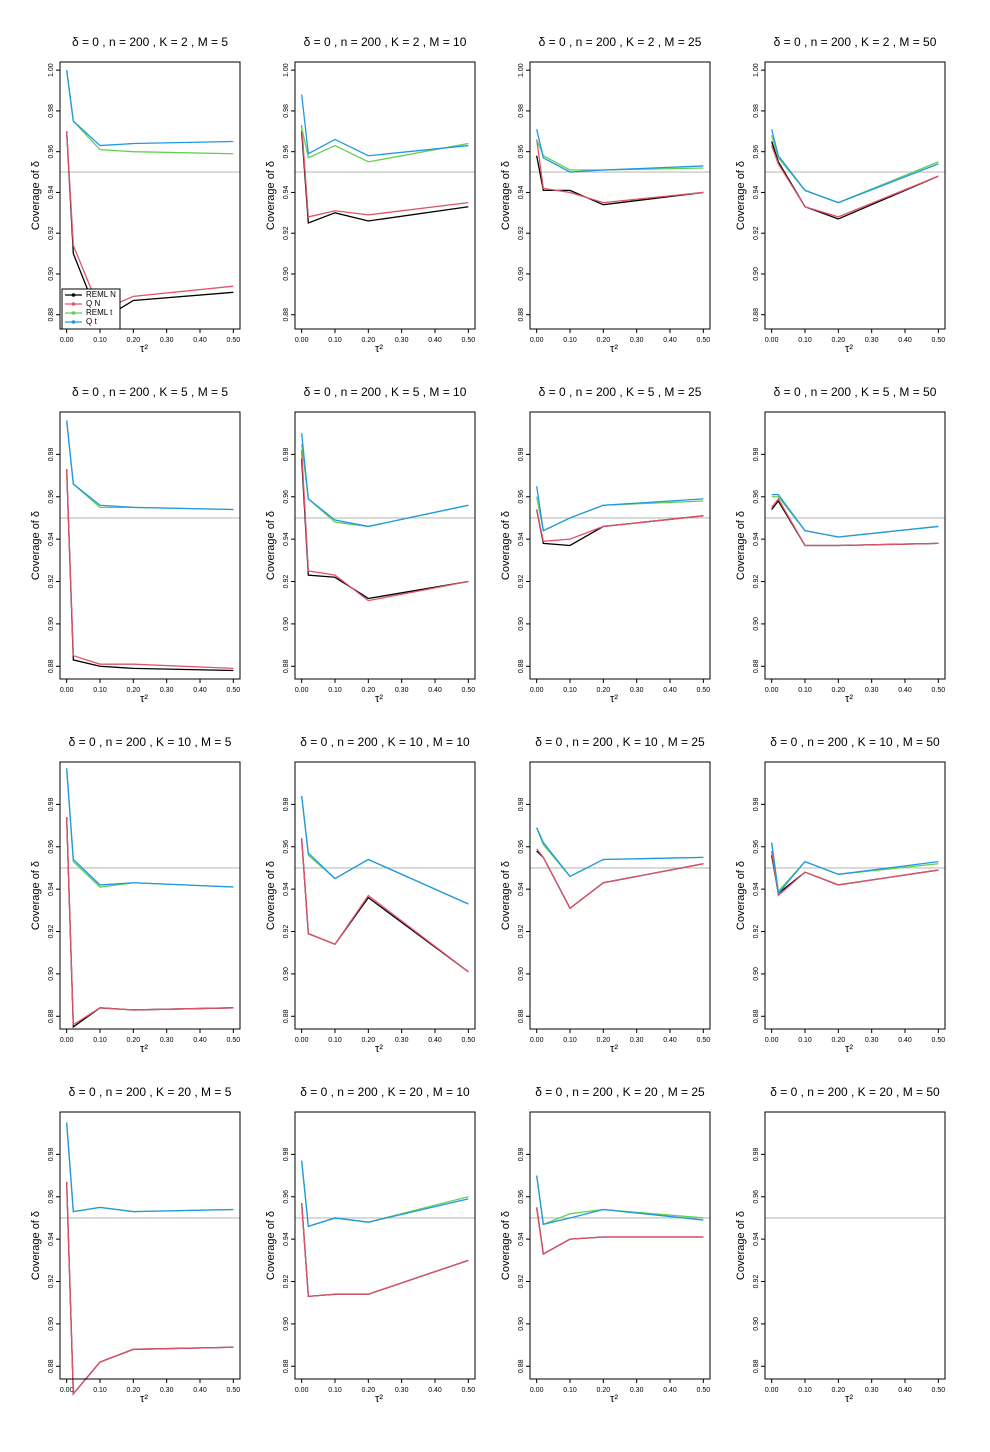 This screenshot has height=1452, width=990. Describe the element at coordinates (855, 42) in the screenshot. I see `chart-title: δ = 0 , n = 200 , K = 2 , M = 50` at that location.